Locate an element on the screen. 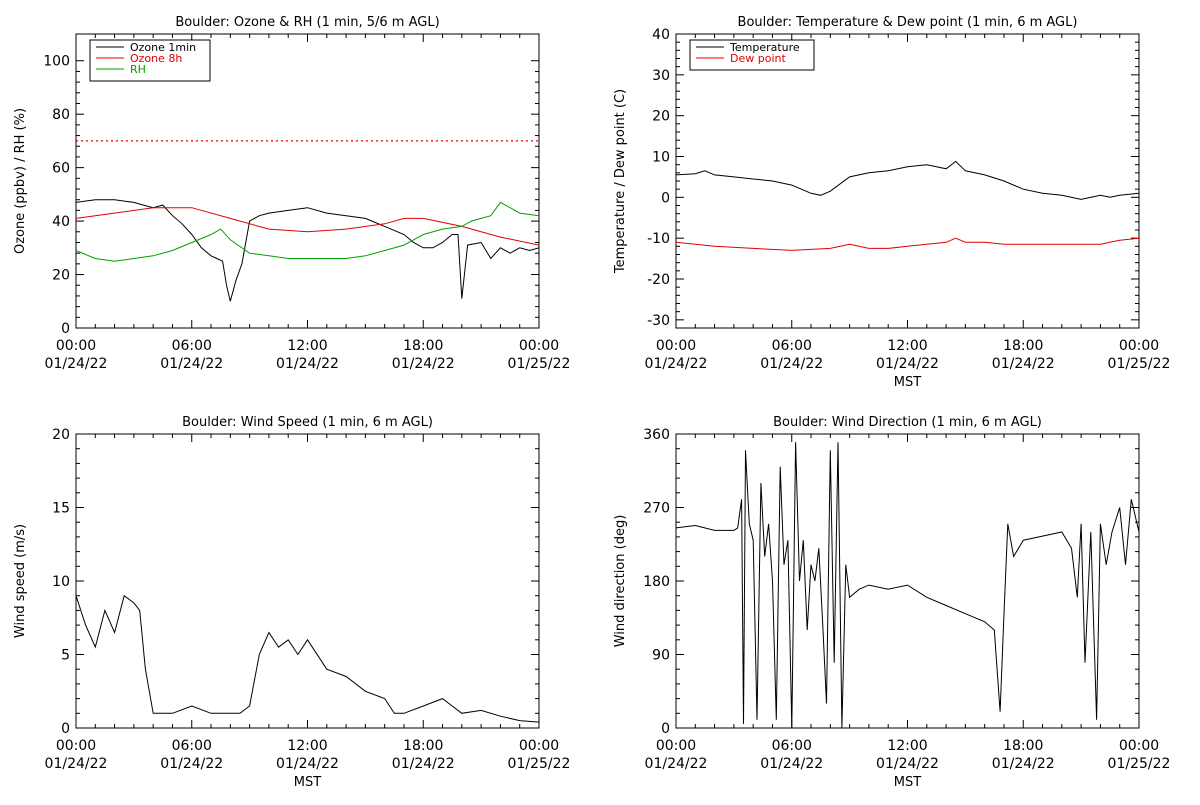 This screenshot has width=1200, height=805. y-tick-label: 60 is located at coordinates (61, 169).